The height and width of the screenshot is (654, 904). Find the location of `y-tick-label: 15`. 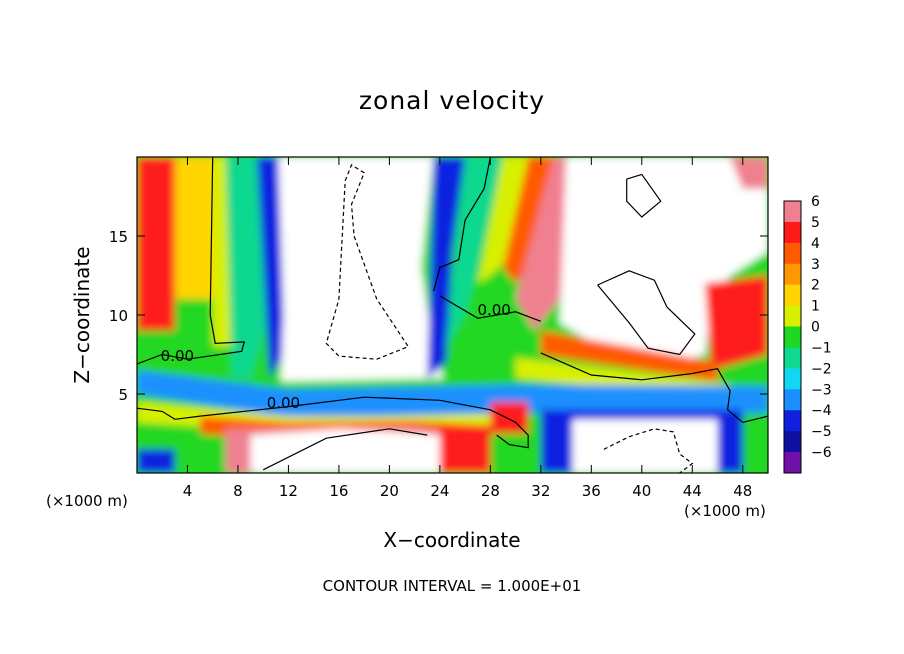

y-tick-label: 15 is located at coordinates (118, 237).